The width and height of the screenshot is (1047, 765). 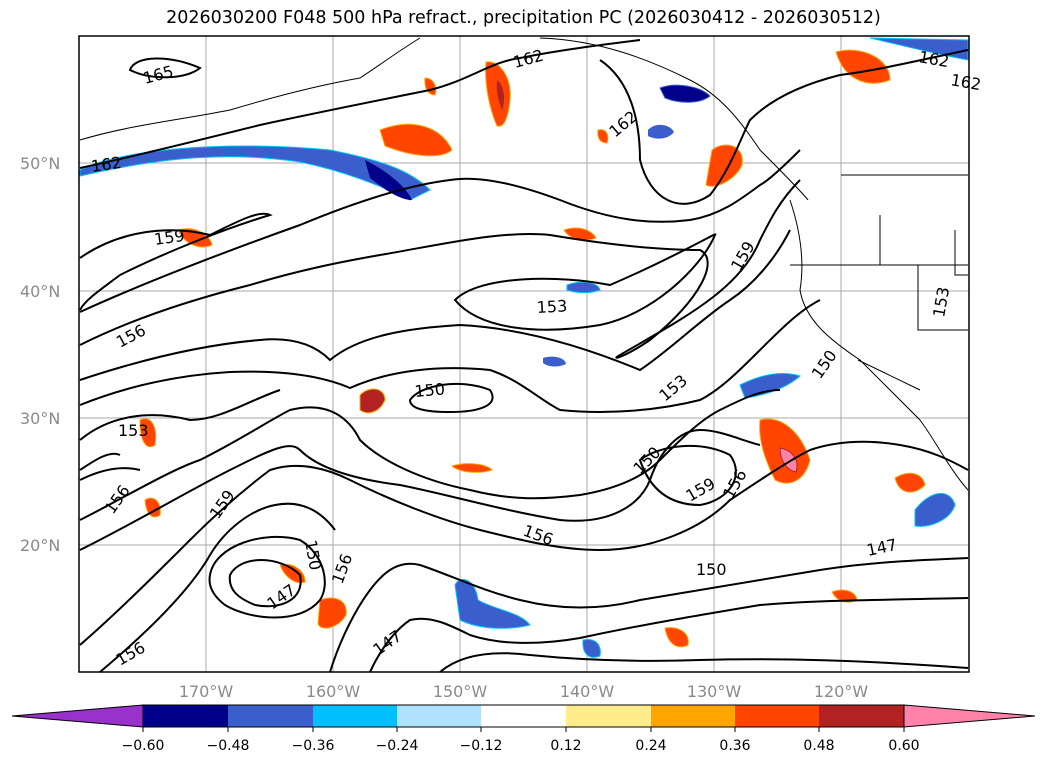 I want to click on colorbar-tick-label: 0.60, so click(x=903, y=746).